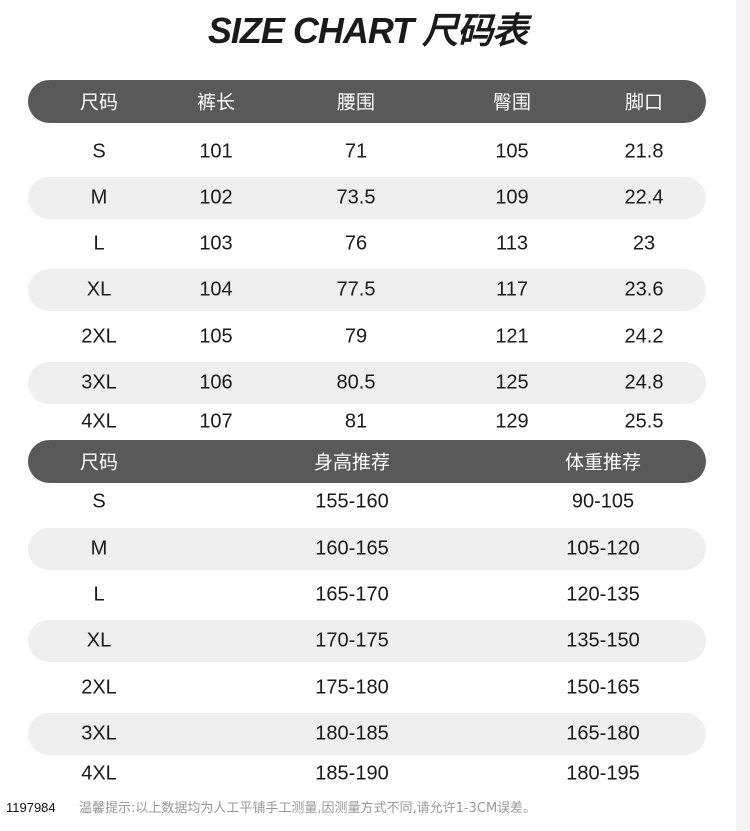  What do you see at coordinates (356, 102) in the screenshot?
I see `column-header: 腰围` at bounding box center [356, 102].